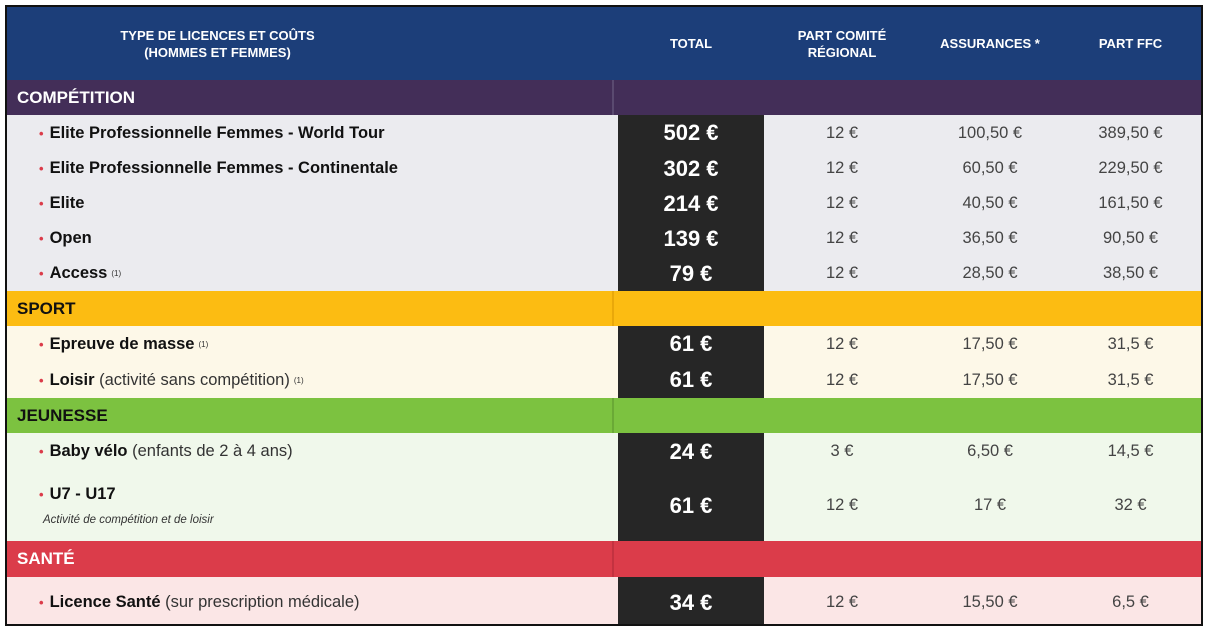  Describe the element at coordinates (46, 308) in the screenshot. I see `section-title: SPORT` at that location.